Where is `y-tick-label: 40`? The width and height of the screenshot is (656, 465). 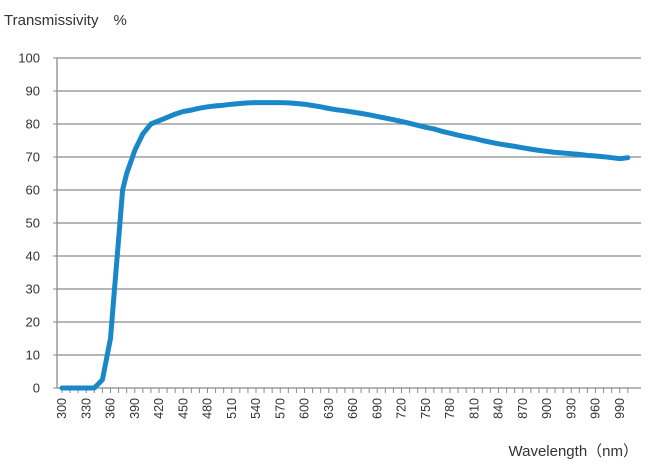 y-tick-label: 40 is located at coordinates (33, 256).